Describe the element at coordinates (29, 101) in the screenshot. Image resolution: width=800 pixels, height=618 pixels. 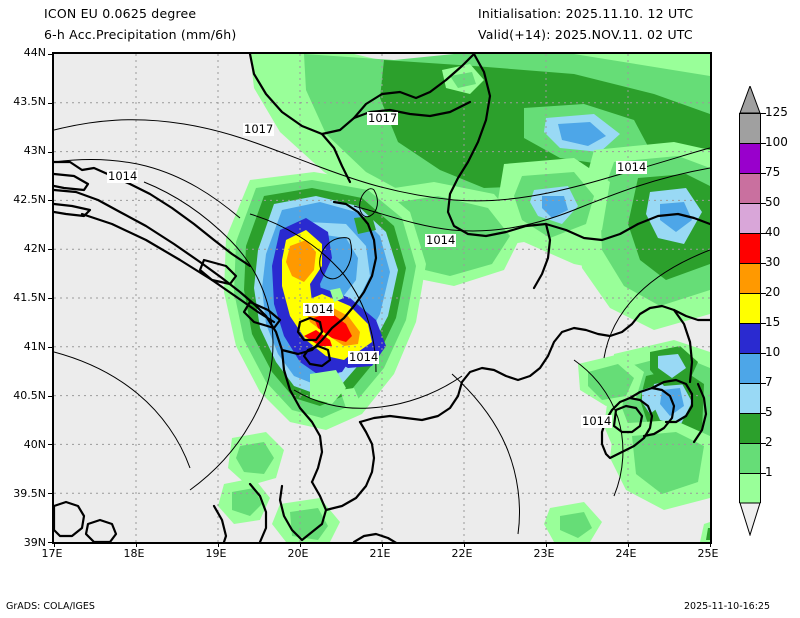
I see `y-tick-43.5N: 43.5N` at that location.